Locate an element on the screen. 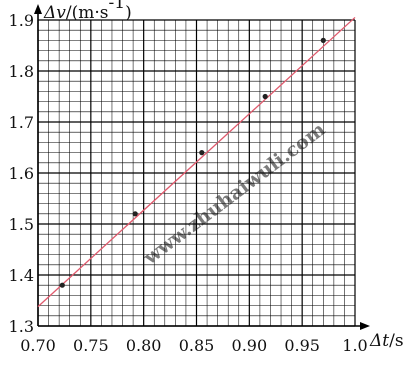 This screenshot has width=414, height=369. y-axis-arrow-icon is located at coordinates (38, 9).